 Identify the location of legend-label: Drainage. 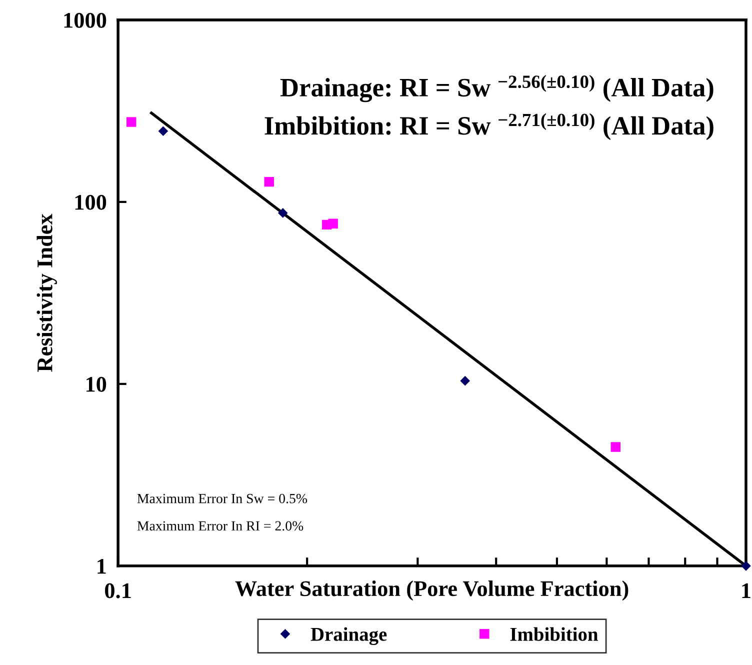
(348, 636).